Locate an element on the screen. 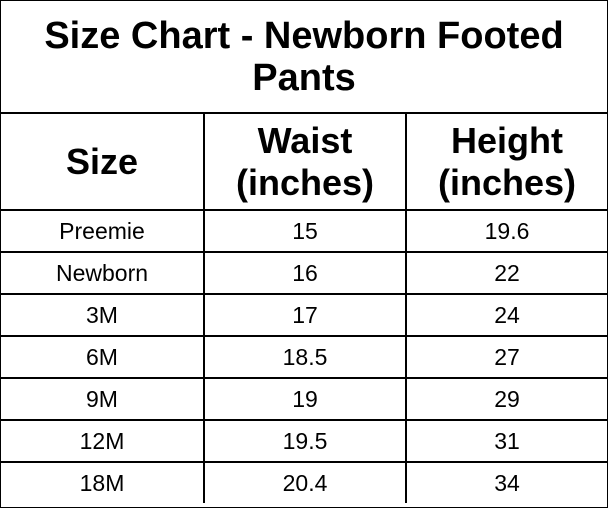 The width and height of the screenshot is (608, 508). header-size: Size is located at coordinates (103, 161).